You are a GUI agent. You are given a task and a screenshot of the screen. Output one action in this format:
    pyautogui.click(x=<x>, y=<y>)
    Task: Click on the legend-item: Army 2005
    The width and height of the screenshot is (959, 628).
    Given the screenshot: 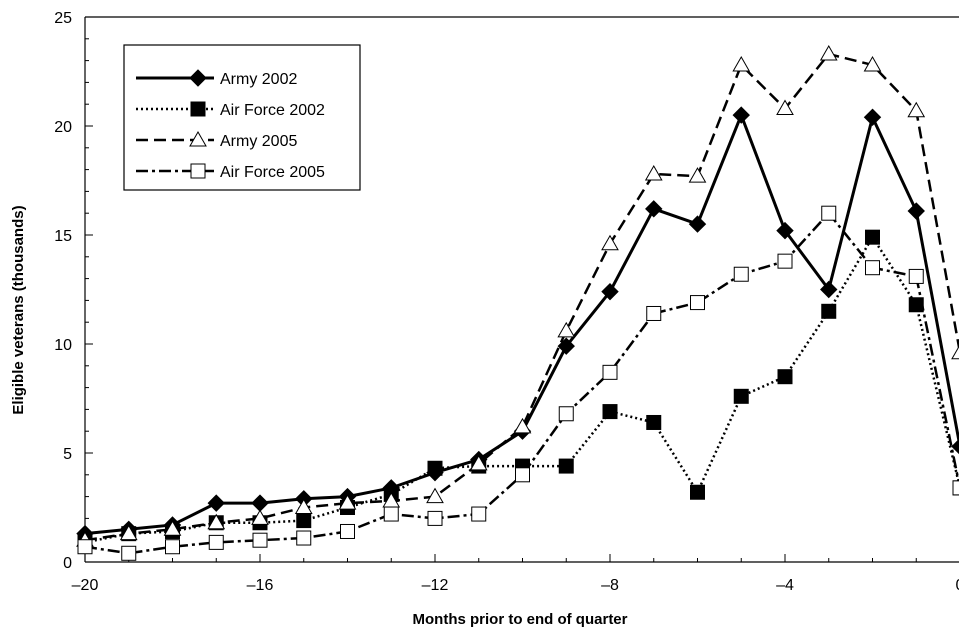 What is the action you would take?
    pyautogui.click(x=216, y=140)
    